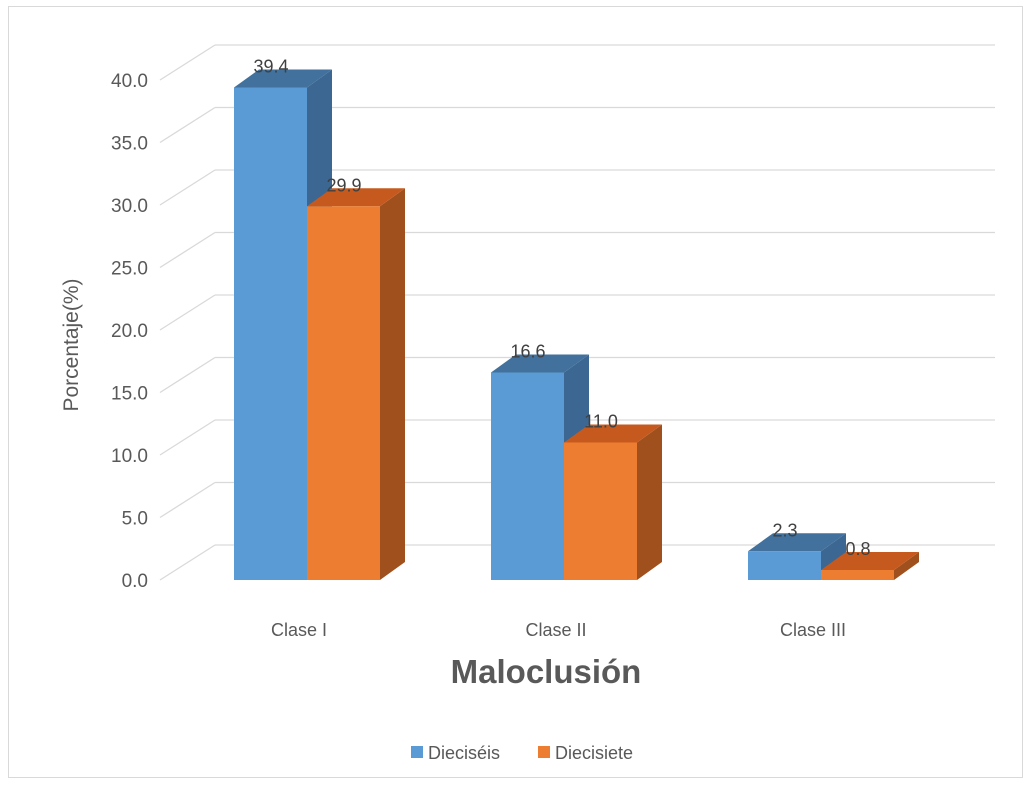 This screenshot has height=785, width=1029. I want to click on bar-clase-iii-diecisiete-top, so click(870, 561).